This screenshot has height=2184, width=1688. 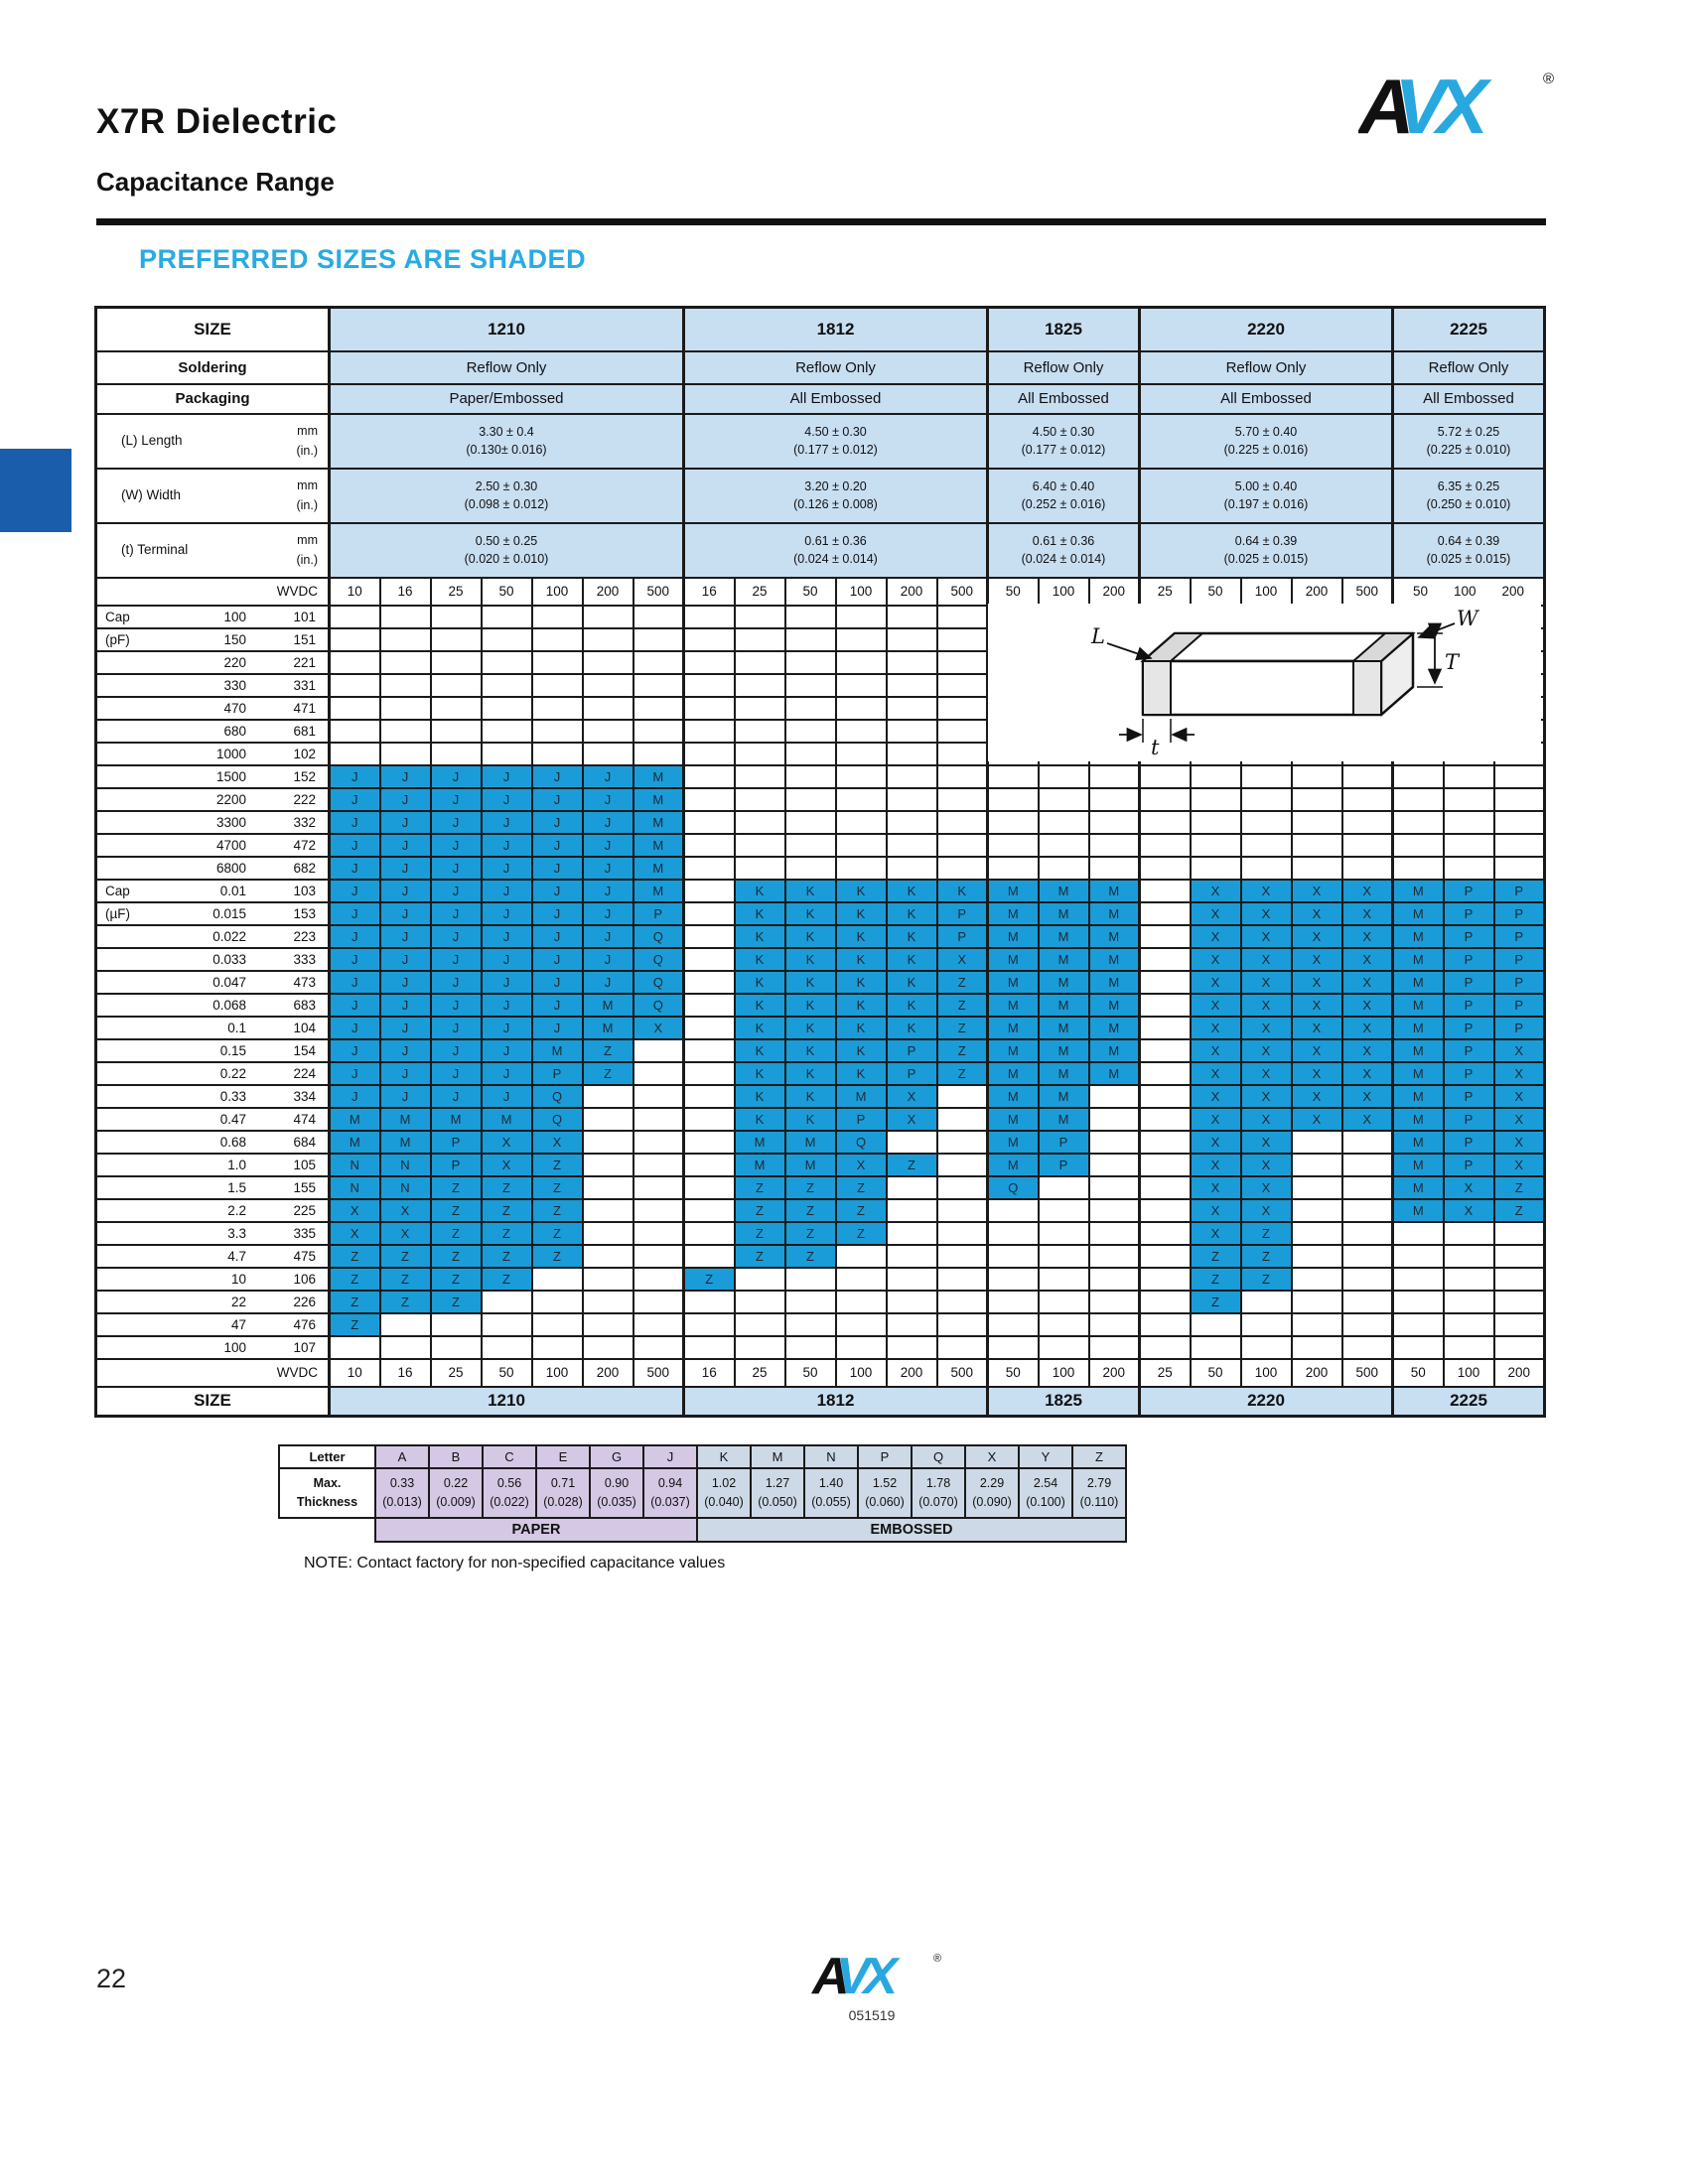 I want to click on max-thickness-label: Max. Thickness, so click(x=327, y=1493).